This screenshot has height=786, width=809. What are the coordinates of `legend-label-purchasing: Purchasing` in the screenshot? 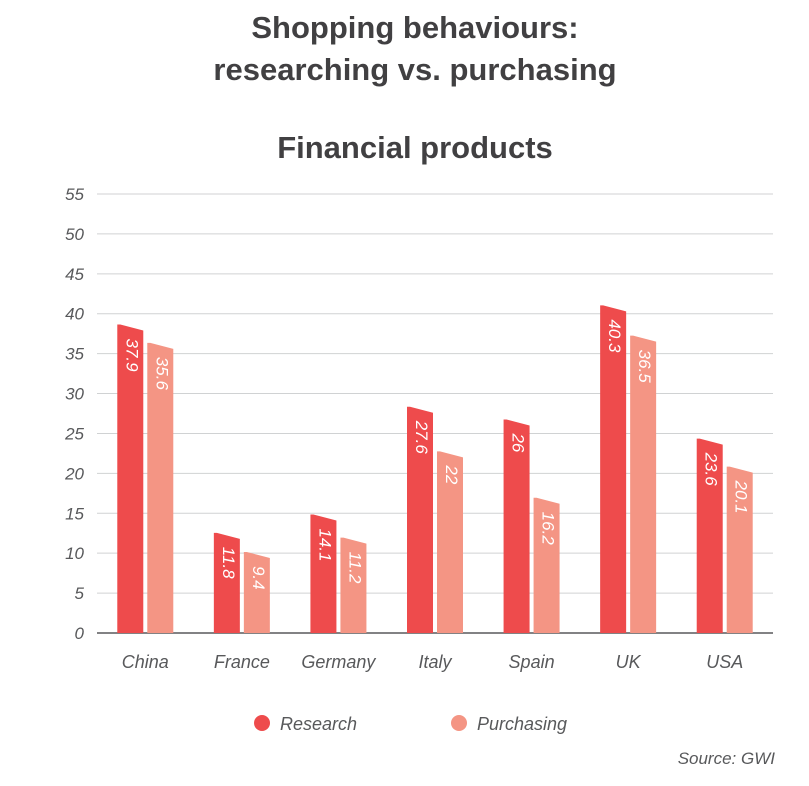 It's located at (522, 724).